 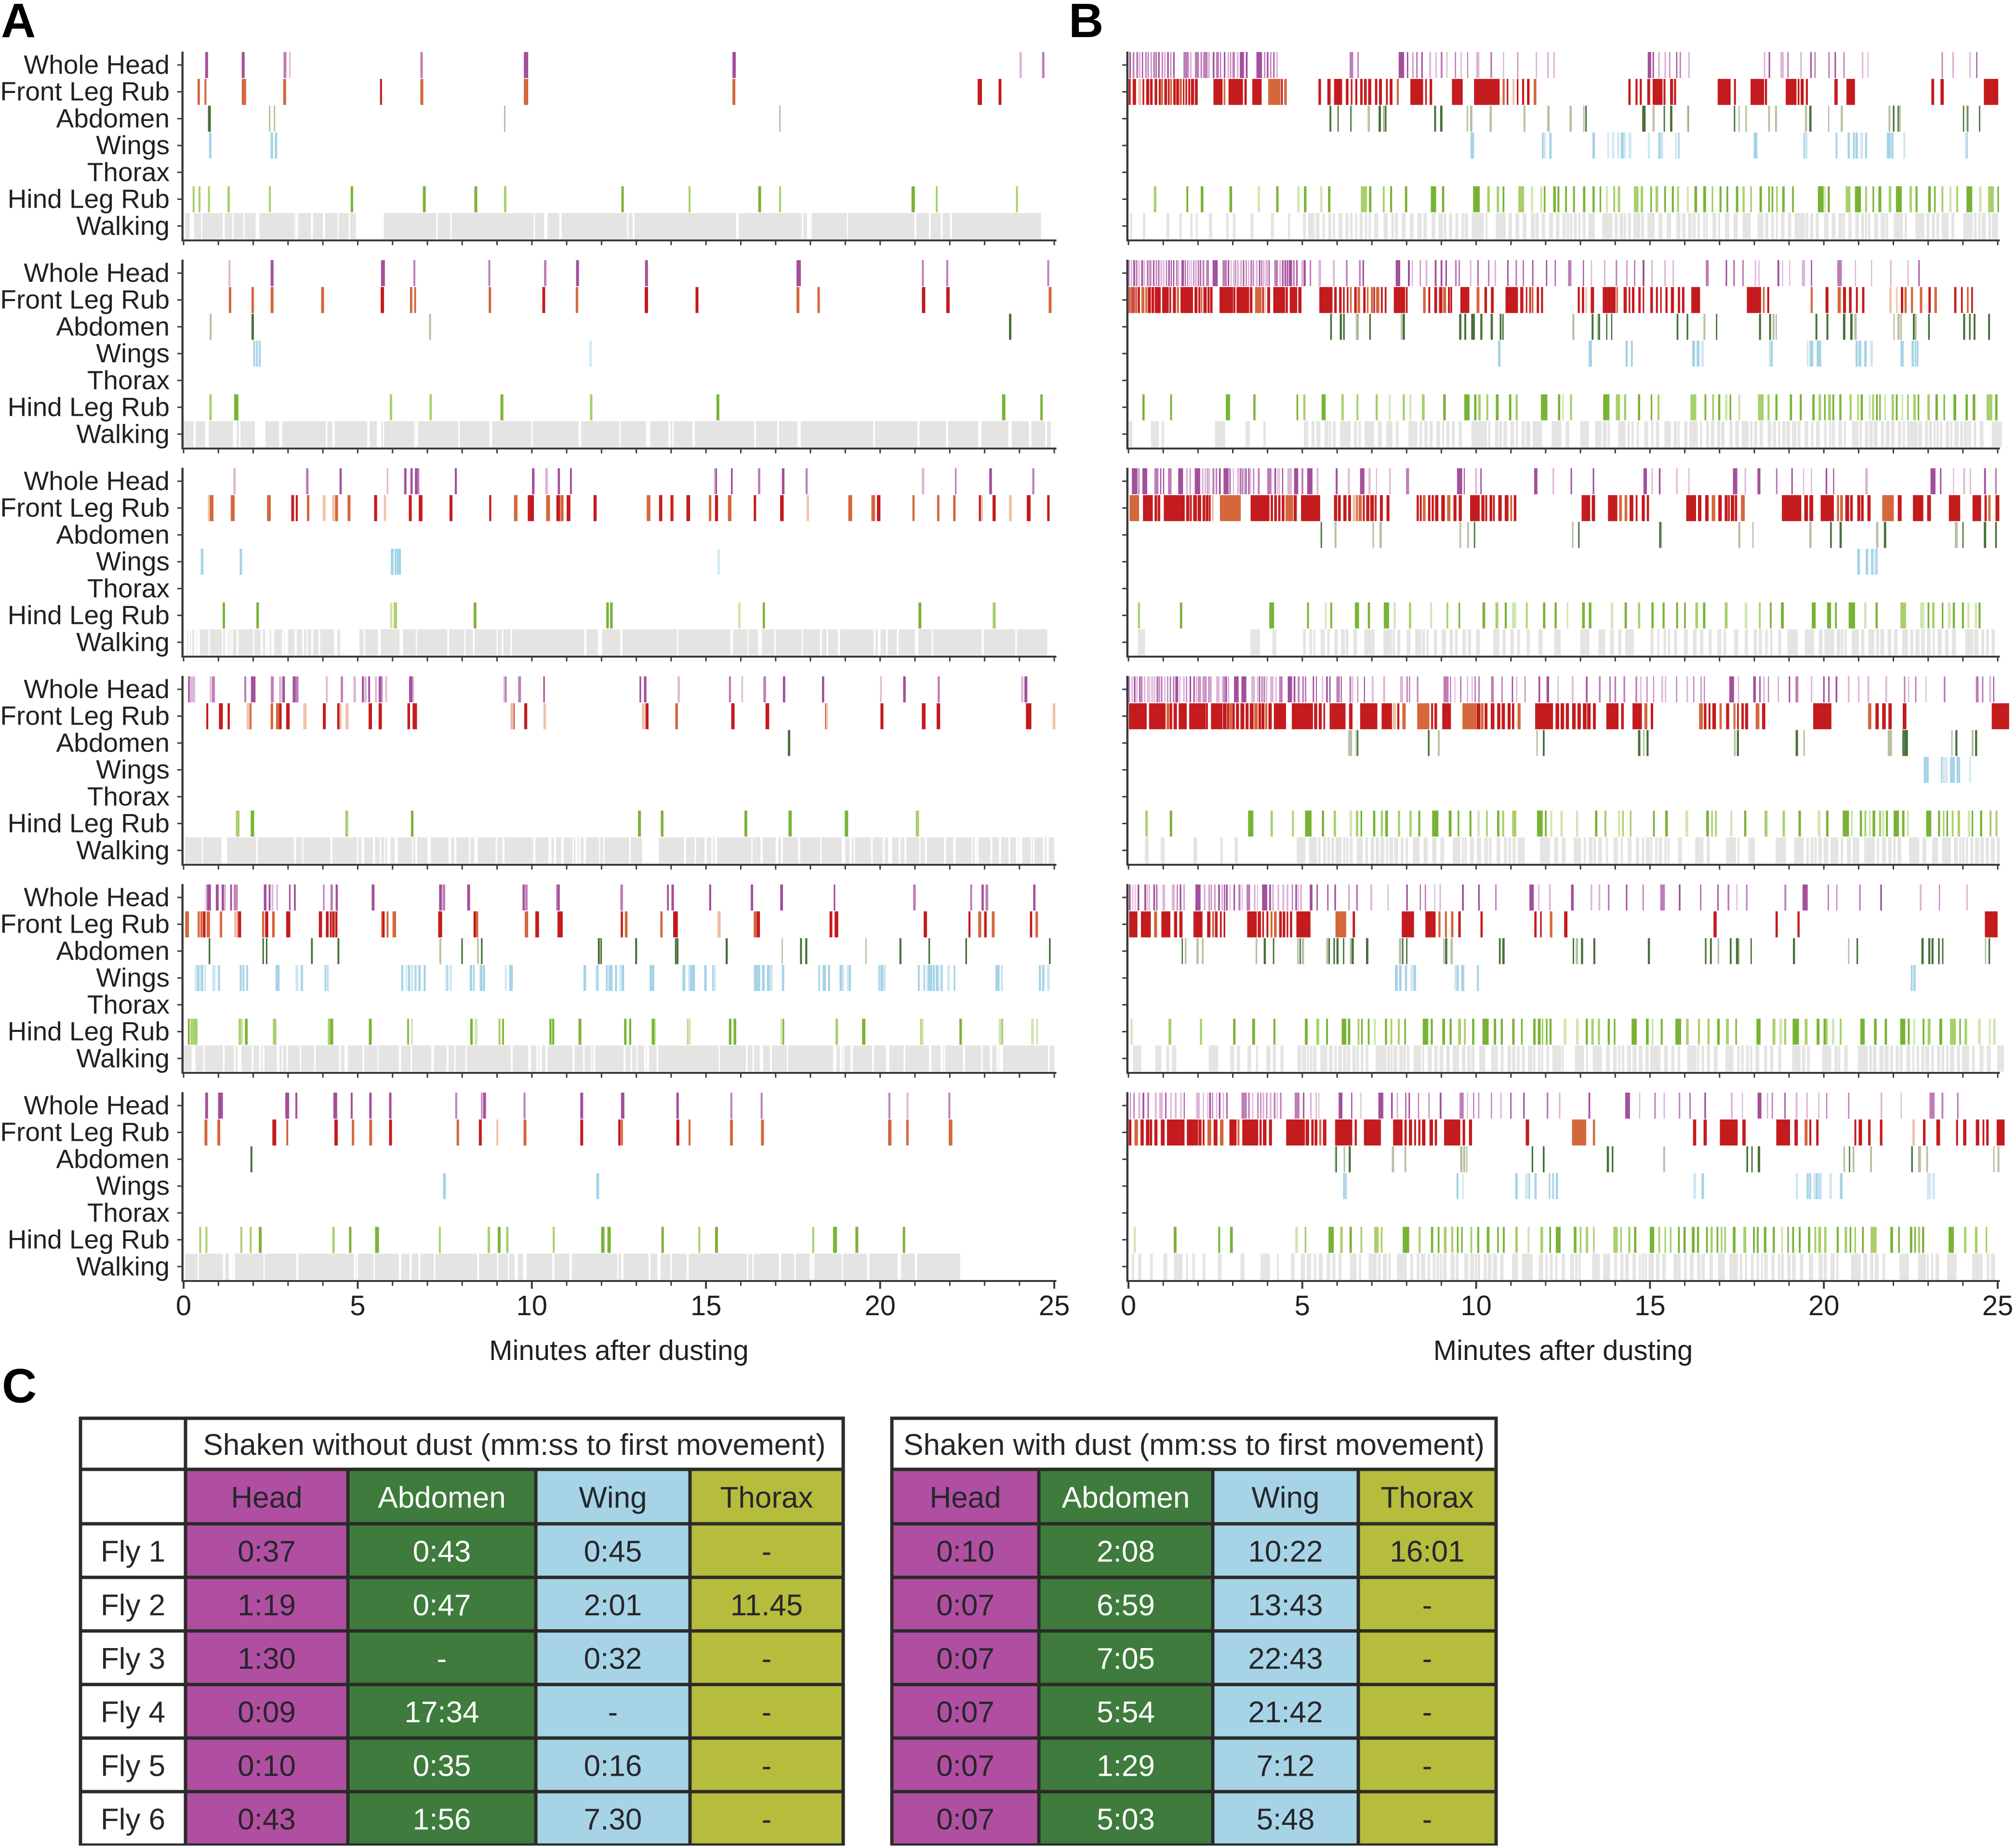 What do you see at coordinates (133, 1659) in the screenshot?
I see `svg-text: Fly 3` at bounding box center [133, 1659].